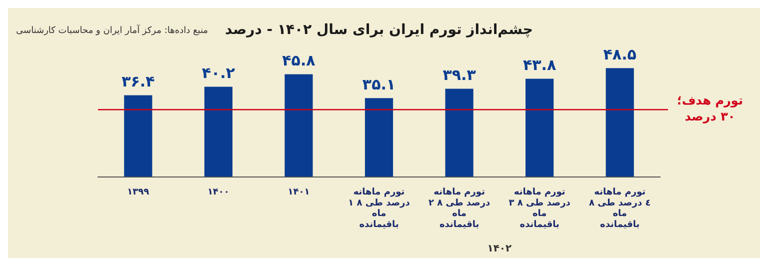 Image resolution: width=768 pixels, height=266 pixels. What do you see at coordinates (459, 75) in the screenshot?
I see `data-label: ۳۹.۳` at bounding box center [459, 75].